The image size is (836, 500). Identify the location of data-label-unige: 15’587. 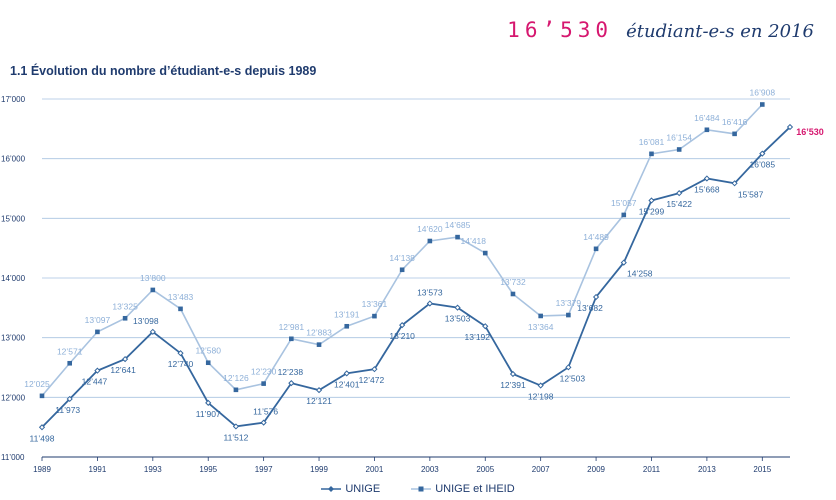
(751, 194).